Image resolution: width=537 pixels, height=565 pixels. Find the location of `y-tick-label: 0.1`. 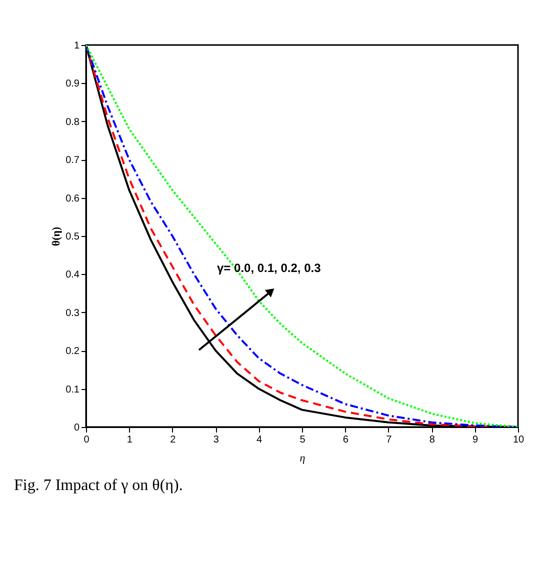

y-tick-label: 0.1 is located at coordinates (73, 390).